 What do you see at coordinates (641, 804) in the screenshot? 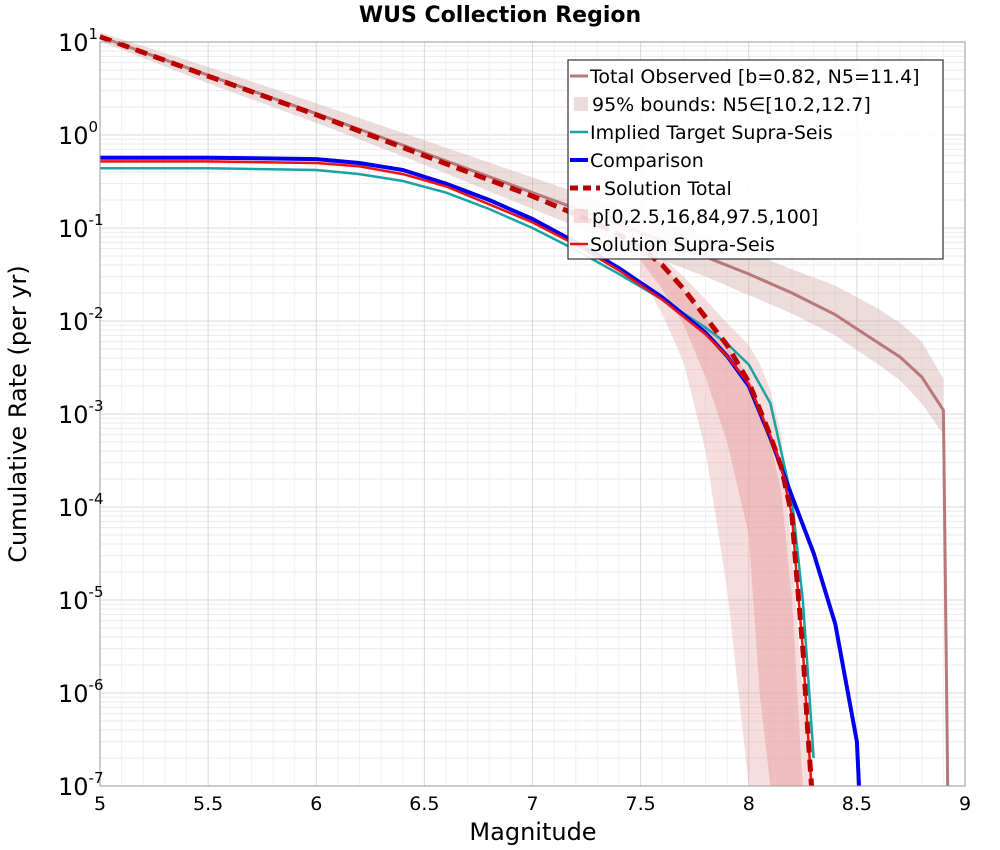
I see `x-tick-label: 7.5` at bounding box center [641, 804].